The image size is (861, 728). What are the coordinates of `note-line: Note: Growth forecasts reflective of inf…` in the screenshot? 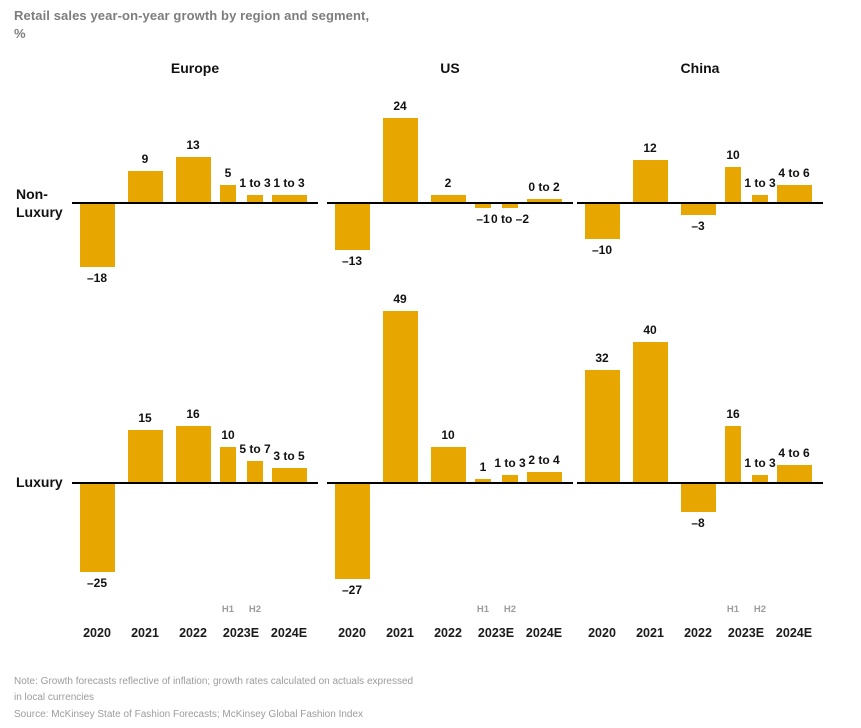 It's located at (214, 681).